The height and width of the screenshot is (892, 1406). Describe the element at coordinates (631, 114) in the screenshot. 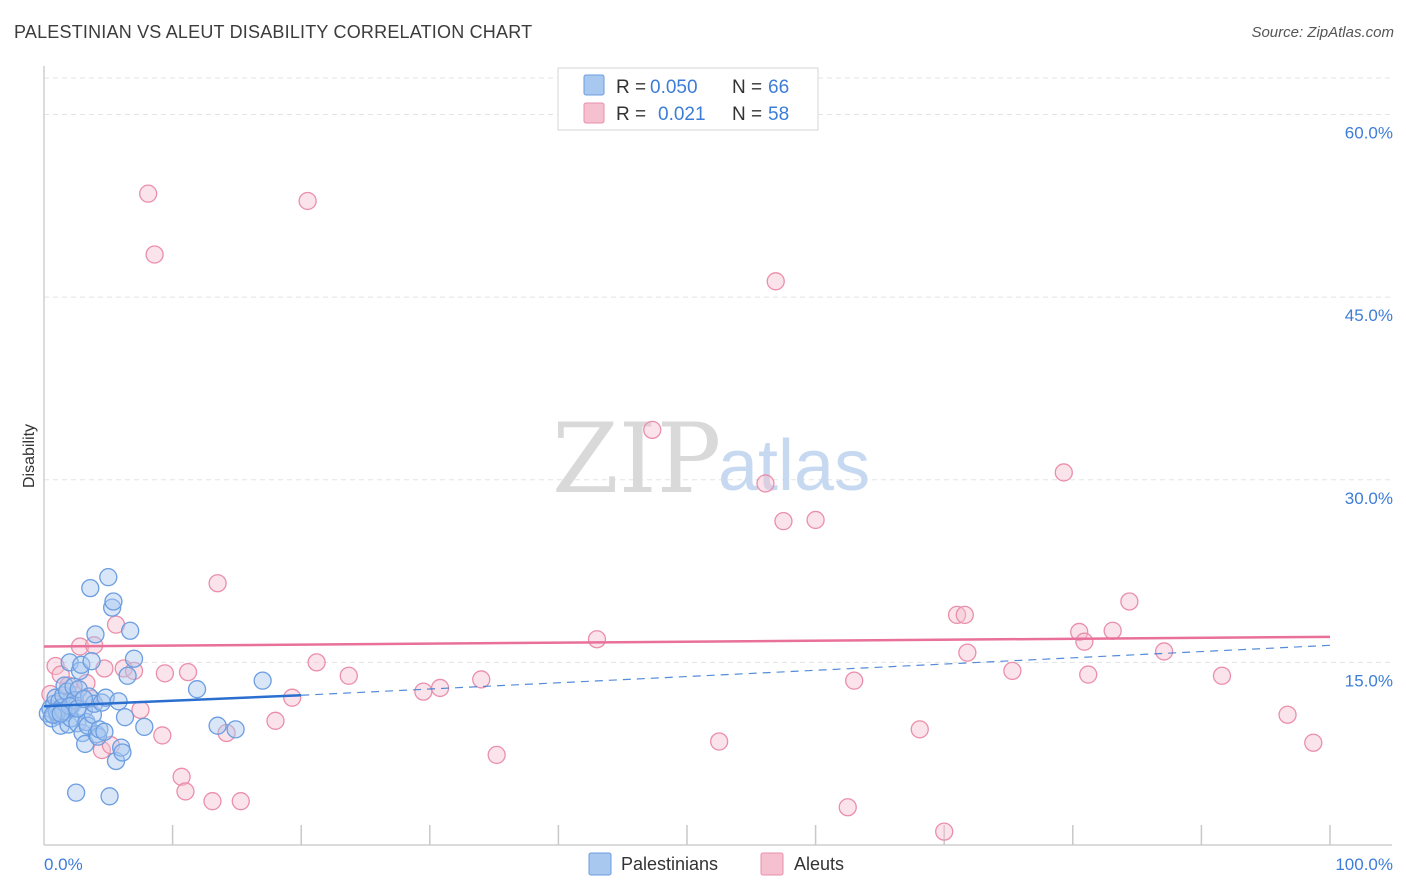

I see `legend-r-label-1: R =` at that location.